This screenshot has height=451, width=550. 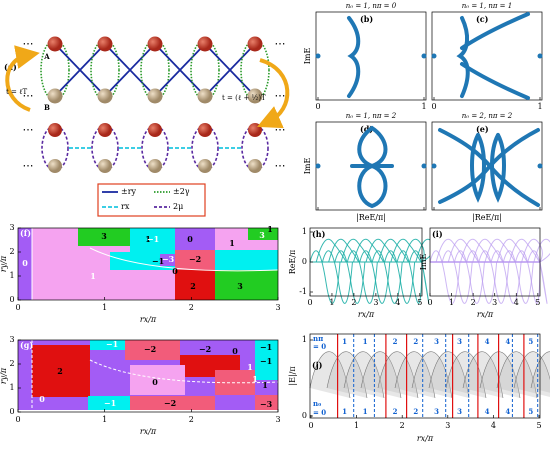 I want to click on y-tick-label: 1, so click(x=11, y=275).